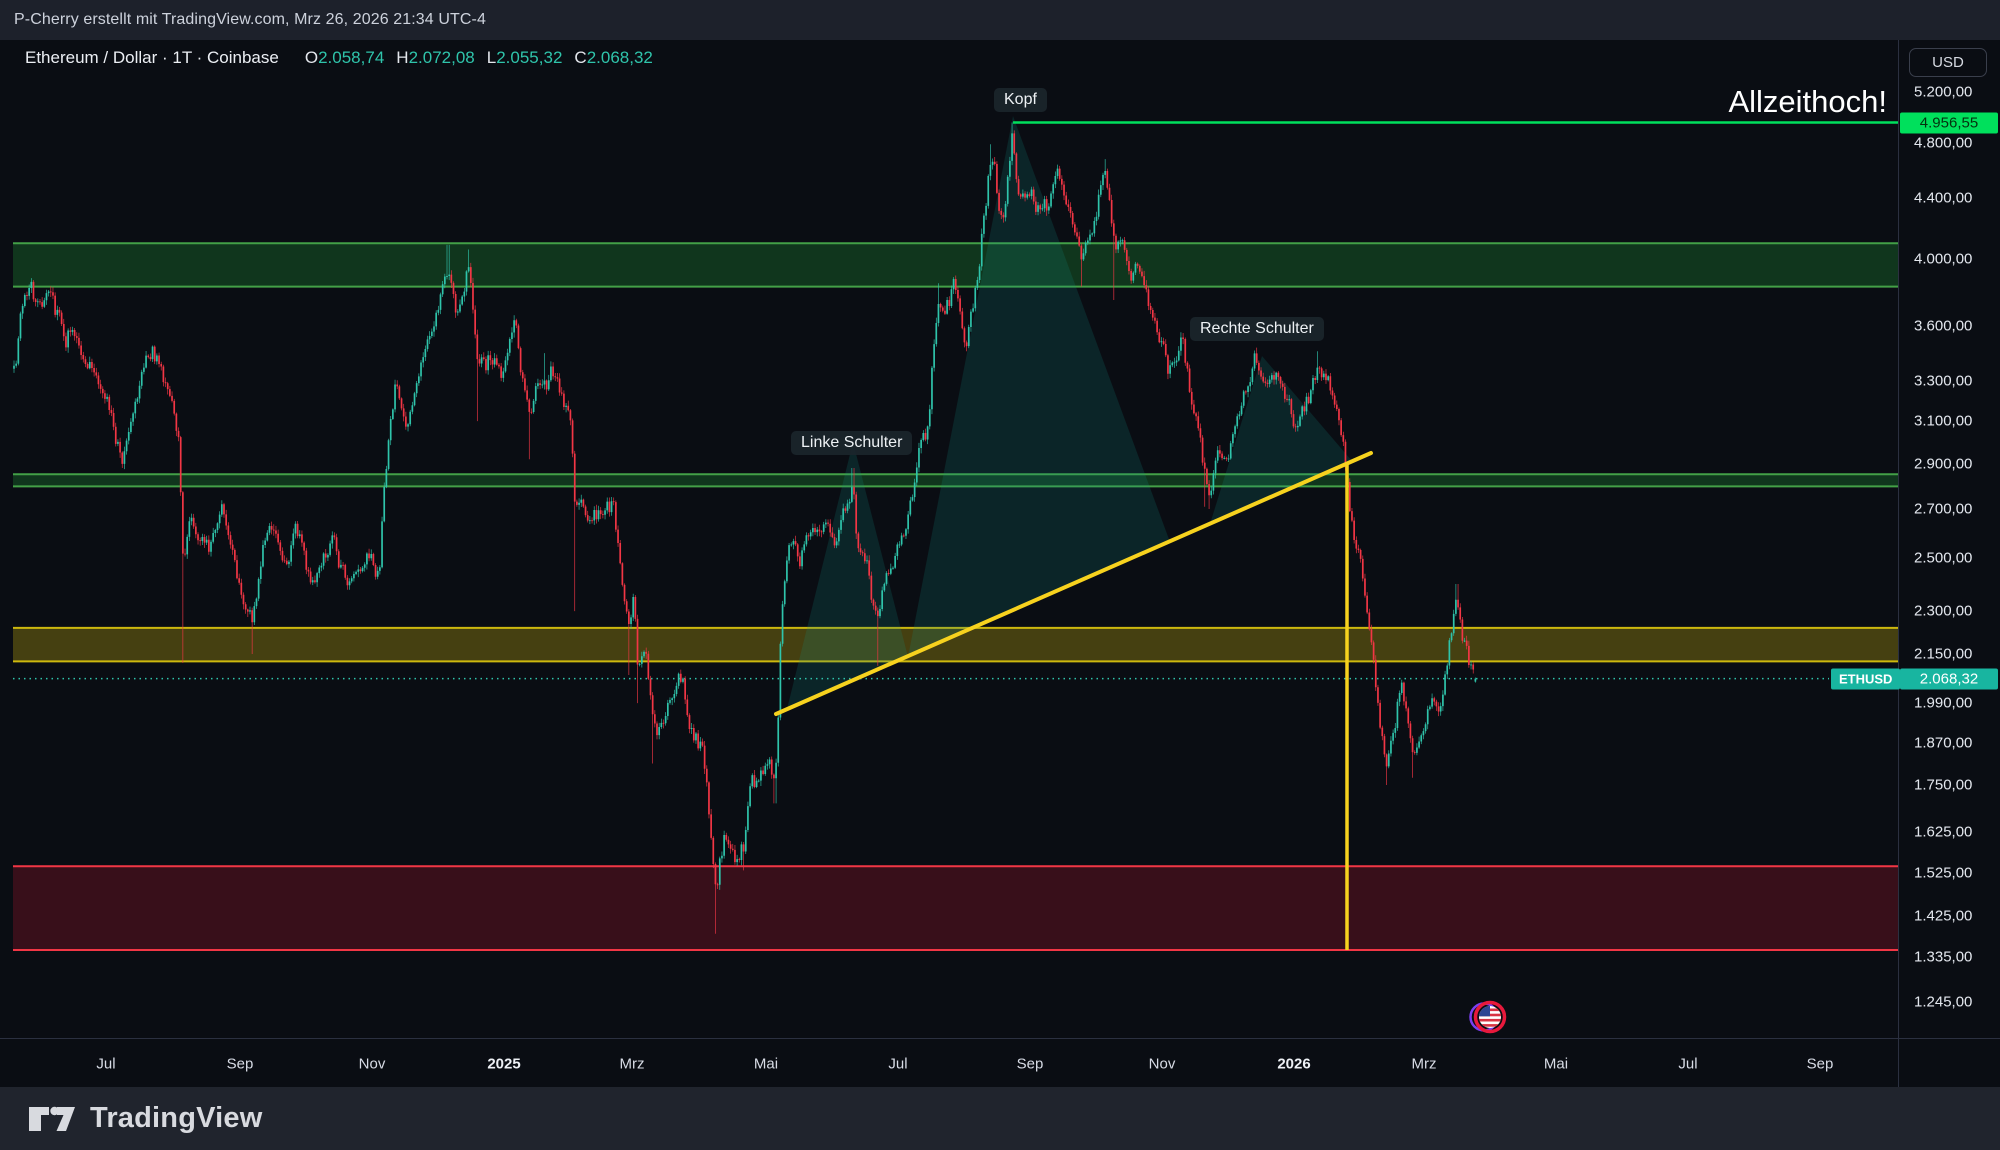  Describe the element at coordinates (1943, 464) in the screenshot. I see `price-tick-2900: 2.900,00` at that location.